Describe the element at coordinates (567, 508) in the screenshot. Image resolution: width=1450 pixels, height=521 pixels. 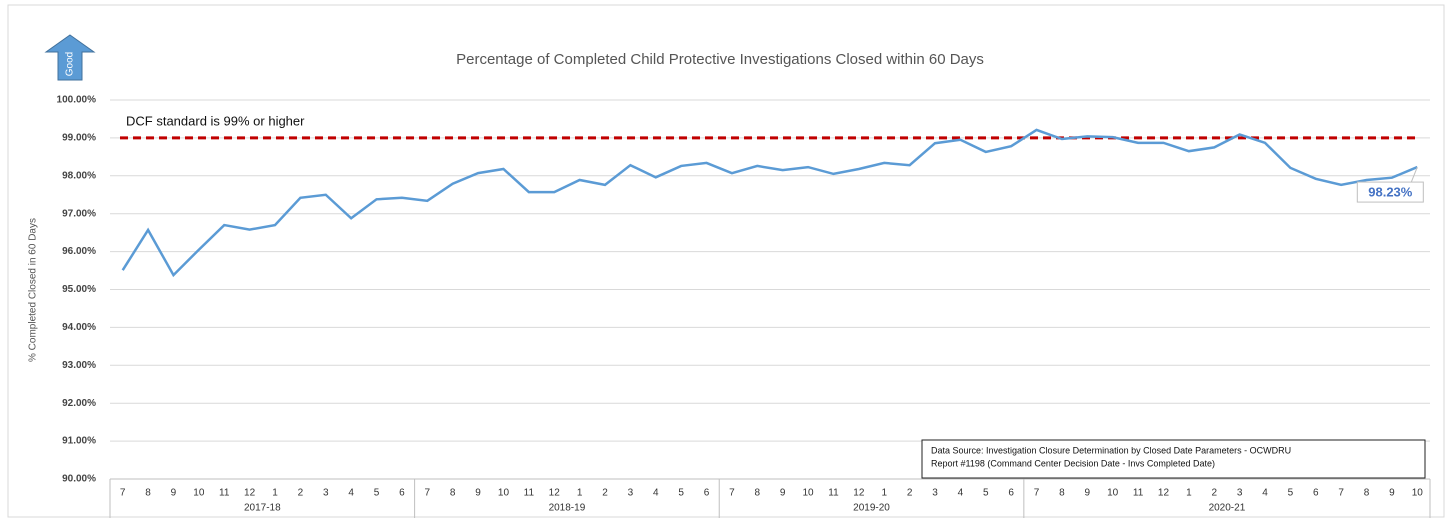
I see `group-label: 2018-19` at that location.